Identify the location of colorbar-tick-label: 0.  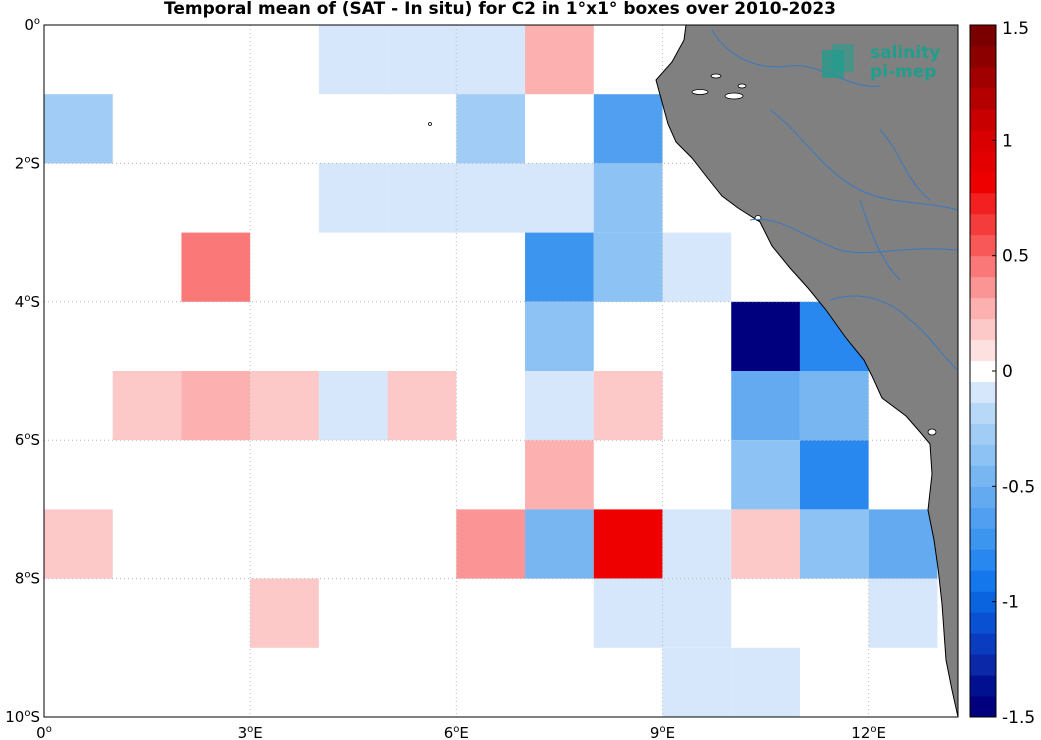
(1007, 372).